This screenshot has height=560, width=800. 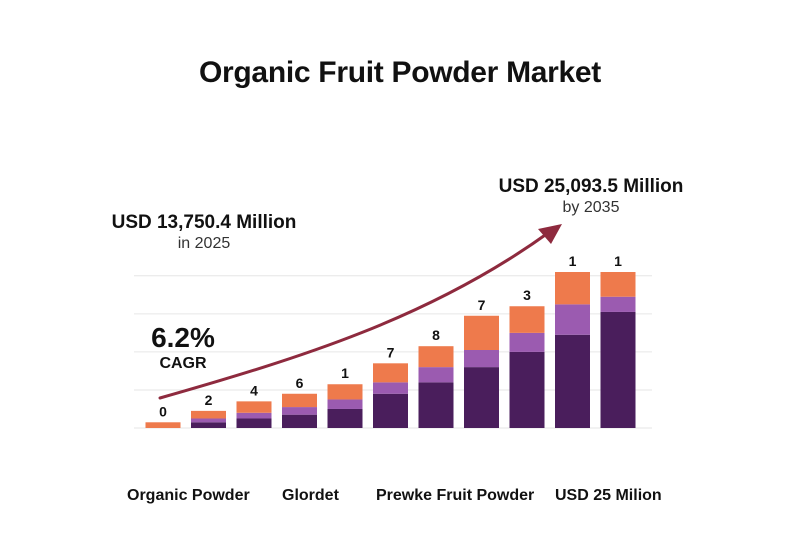 I want to click on cagr-value: 6.2%, so click(x=183, y=337).